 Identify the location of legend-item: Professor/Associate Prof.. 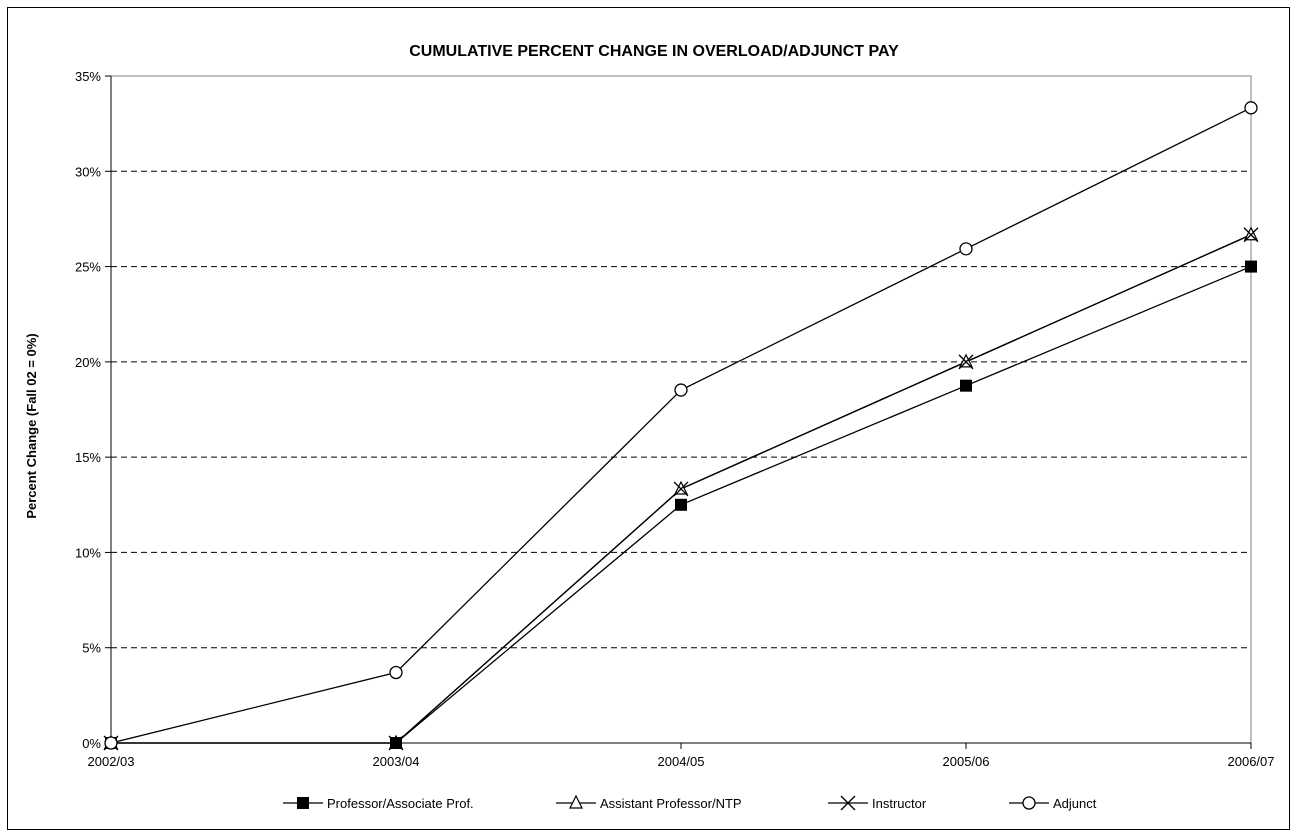
(378, 803).